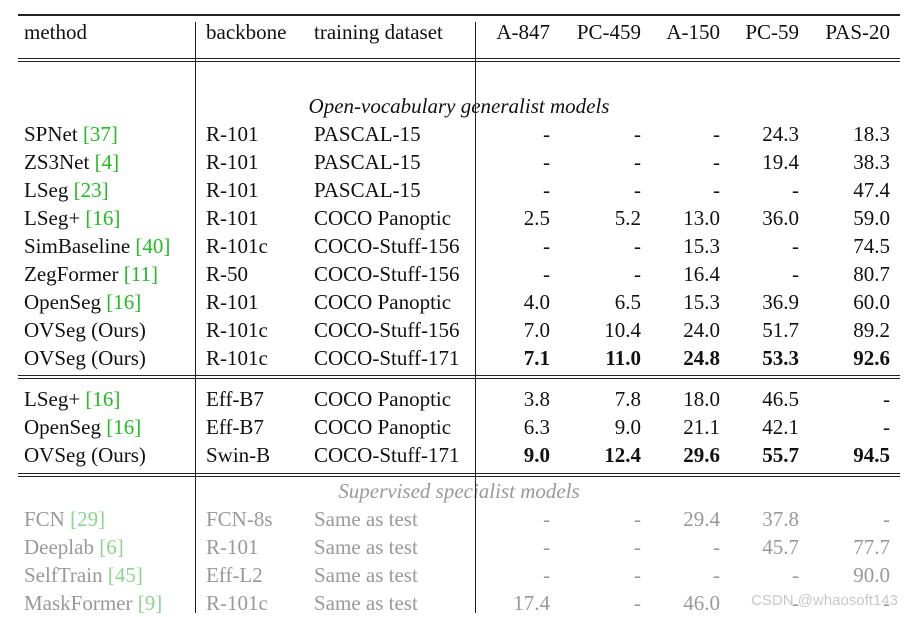  What do you see at coordinates (91, 190) in the screenshot?
I see `citation-link: [23]` at bounding box center [91, 190].